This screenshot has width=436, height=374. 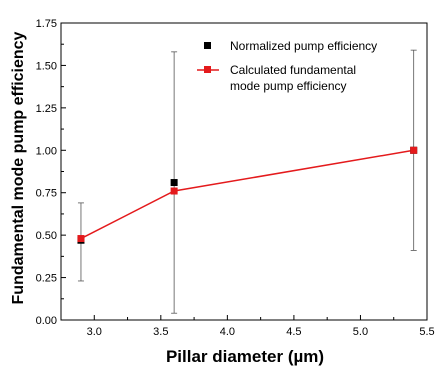 What do you see at coordinates (160, 332) in the screenshot?
I see `x-tick-label: 3.5` at bounding box center [160, 332].